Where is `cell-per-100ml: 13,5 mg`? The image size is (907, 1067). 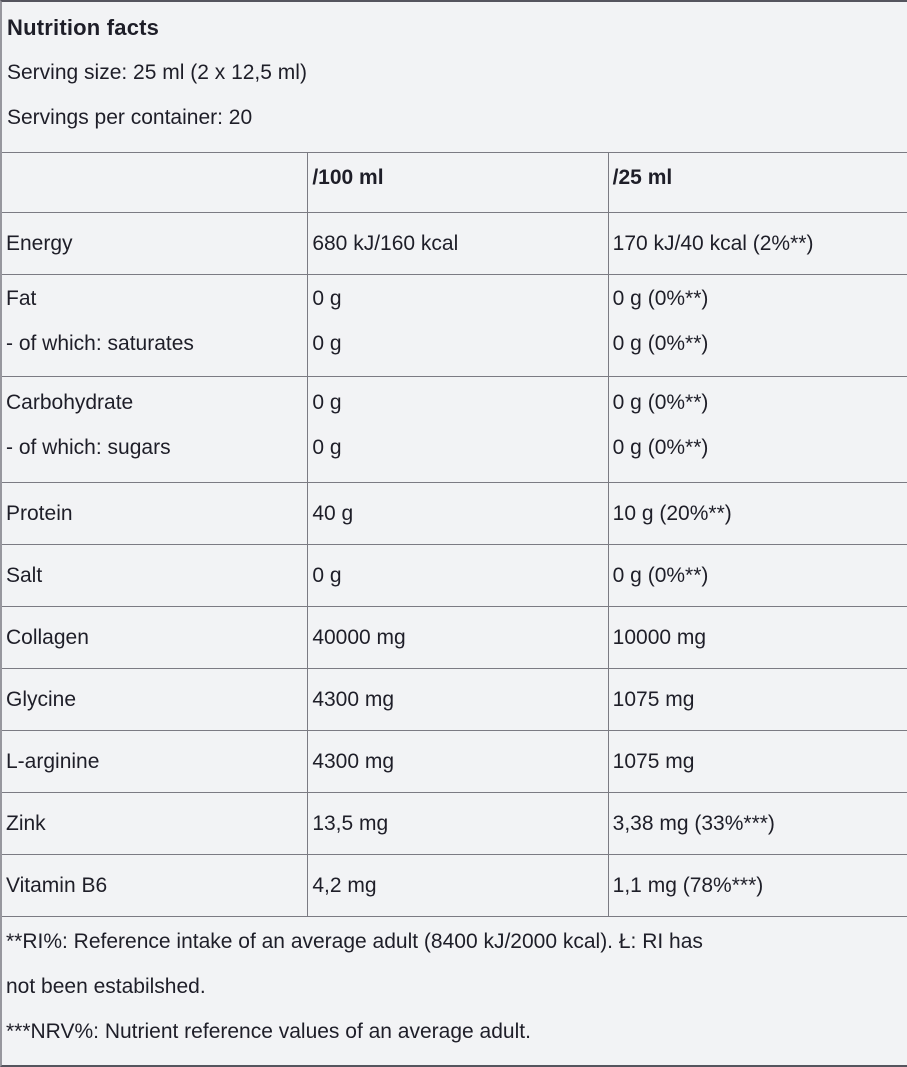 cell-per-100ml: 13,5 mg is located at coordinates (457, 823).